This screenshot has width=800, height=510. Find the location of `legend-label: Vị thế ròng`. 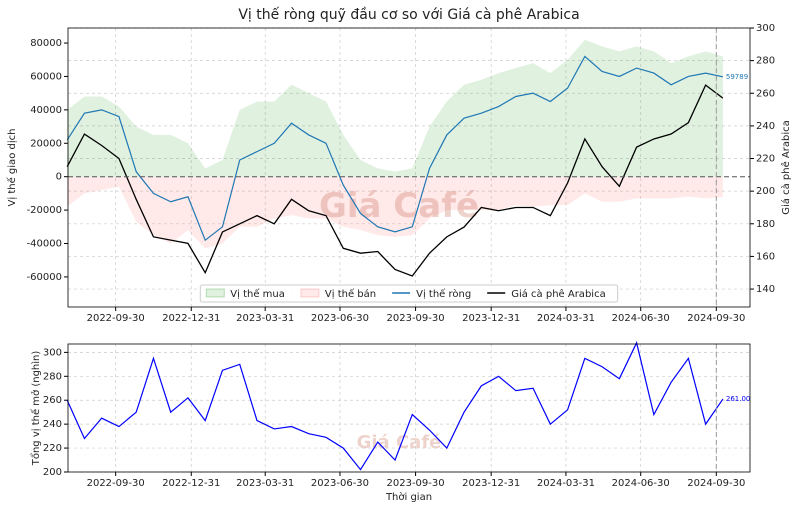

legend-label: Vị thế ròng is located at coordinates (443, 294).